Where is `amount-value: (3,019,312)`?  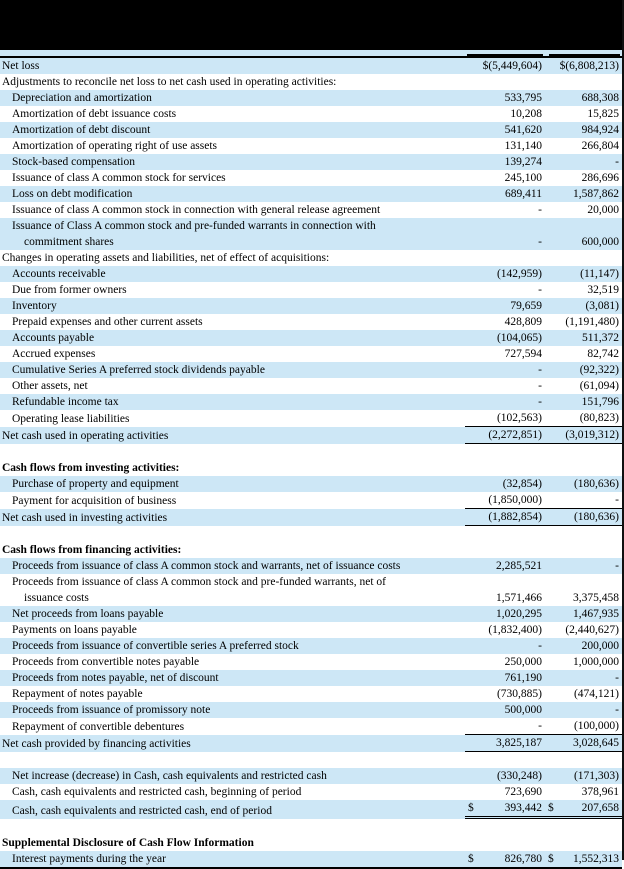
amount-value: (3,019,312) is located at coordinates (592, 435).